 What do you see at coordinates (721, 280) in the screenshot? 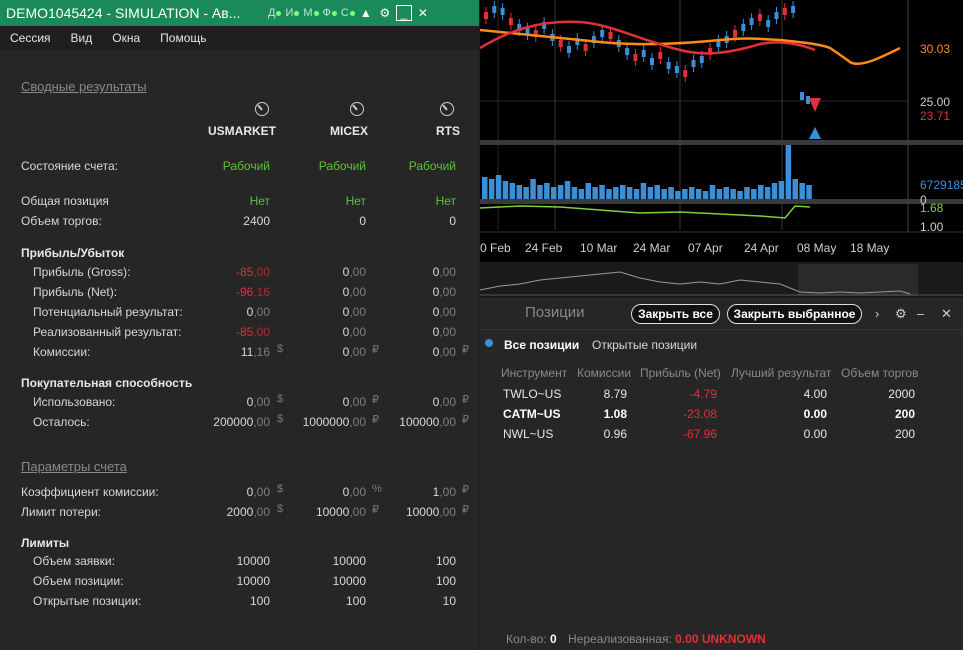
I see `chart-navigator` at bounding box center [721, 280].